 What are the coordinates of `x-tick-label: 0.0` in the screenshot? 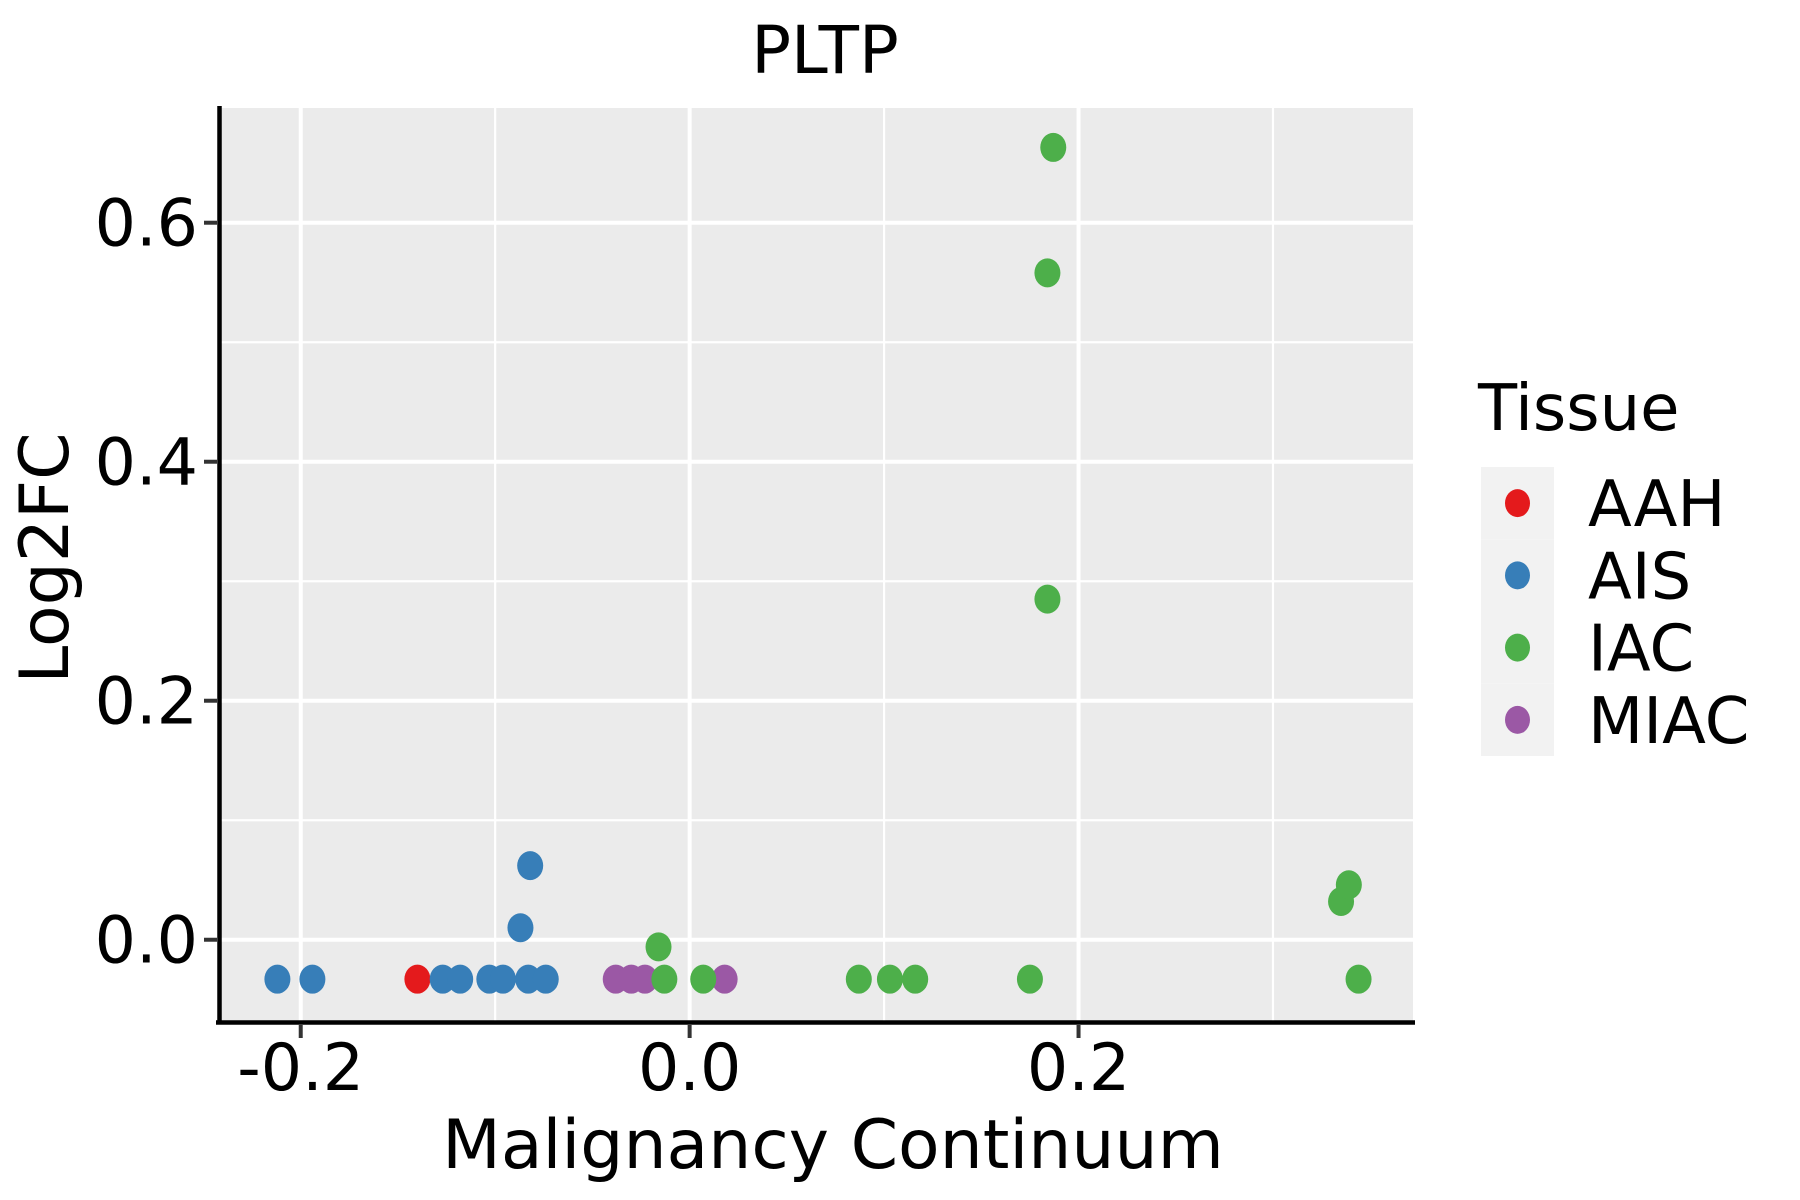 It's located at (689, 1068).